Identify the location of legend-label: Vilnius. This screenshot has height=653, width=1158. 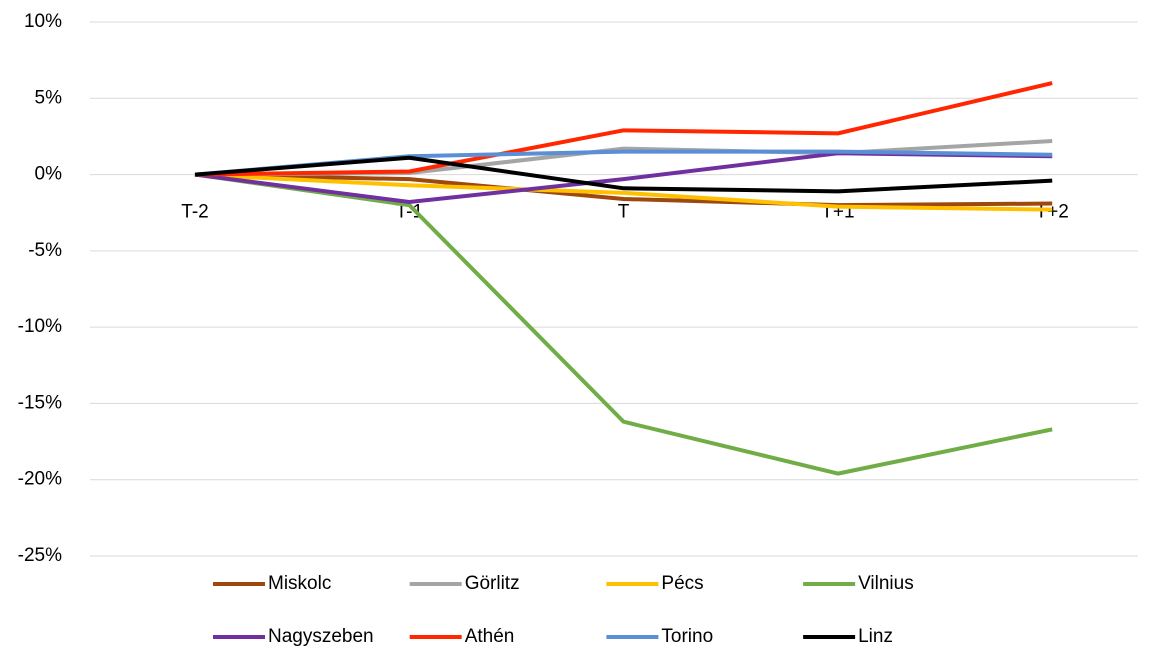
(886, 583).